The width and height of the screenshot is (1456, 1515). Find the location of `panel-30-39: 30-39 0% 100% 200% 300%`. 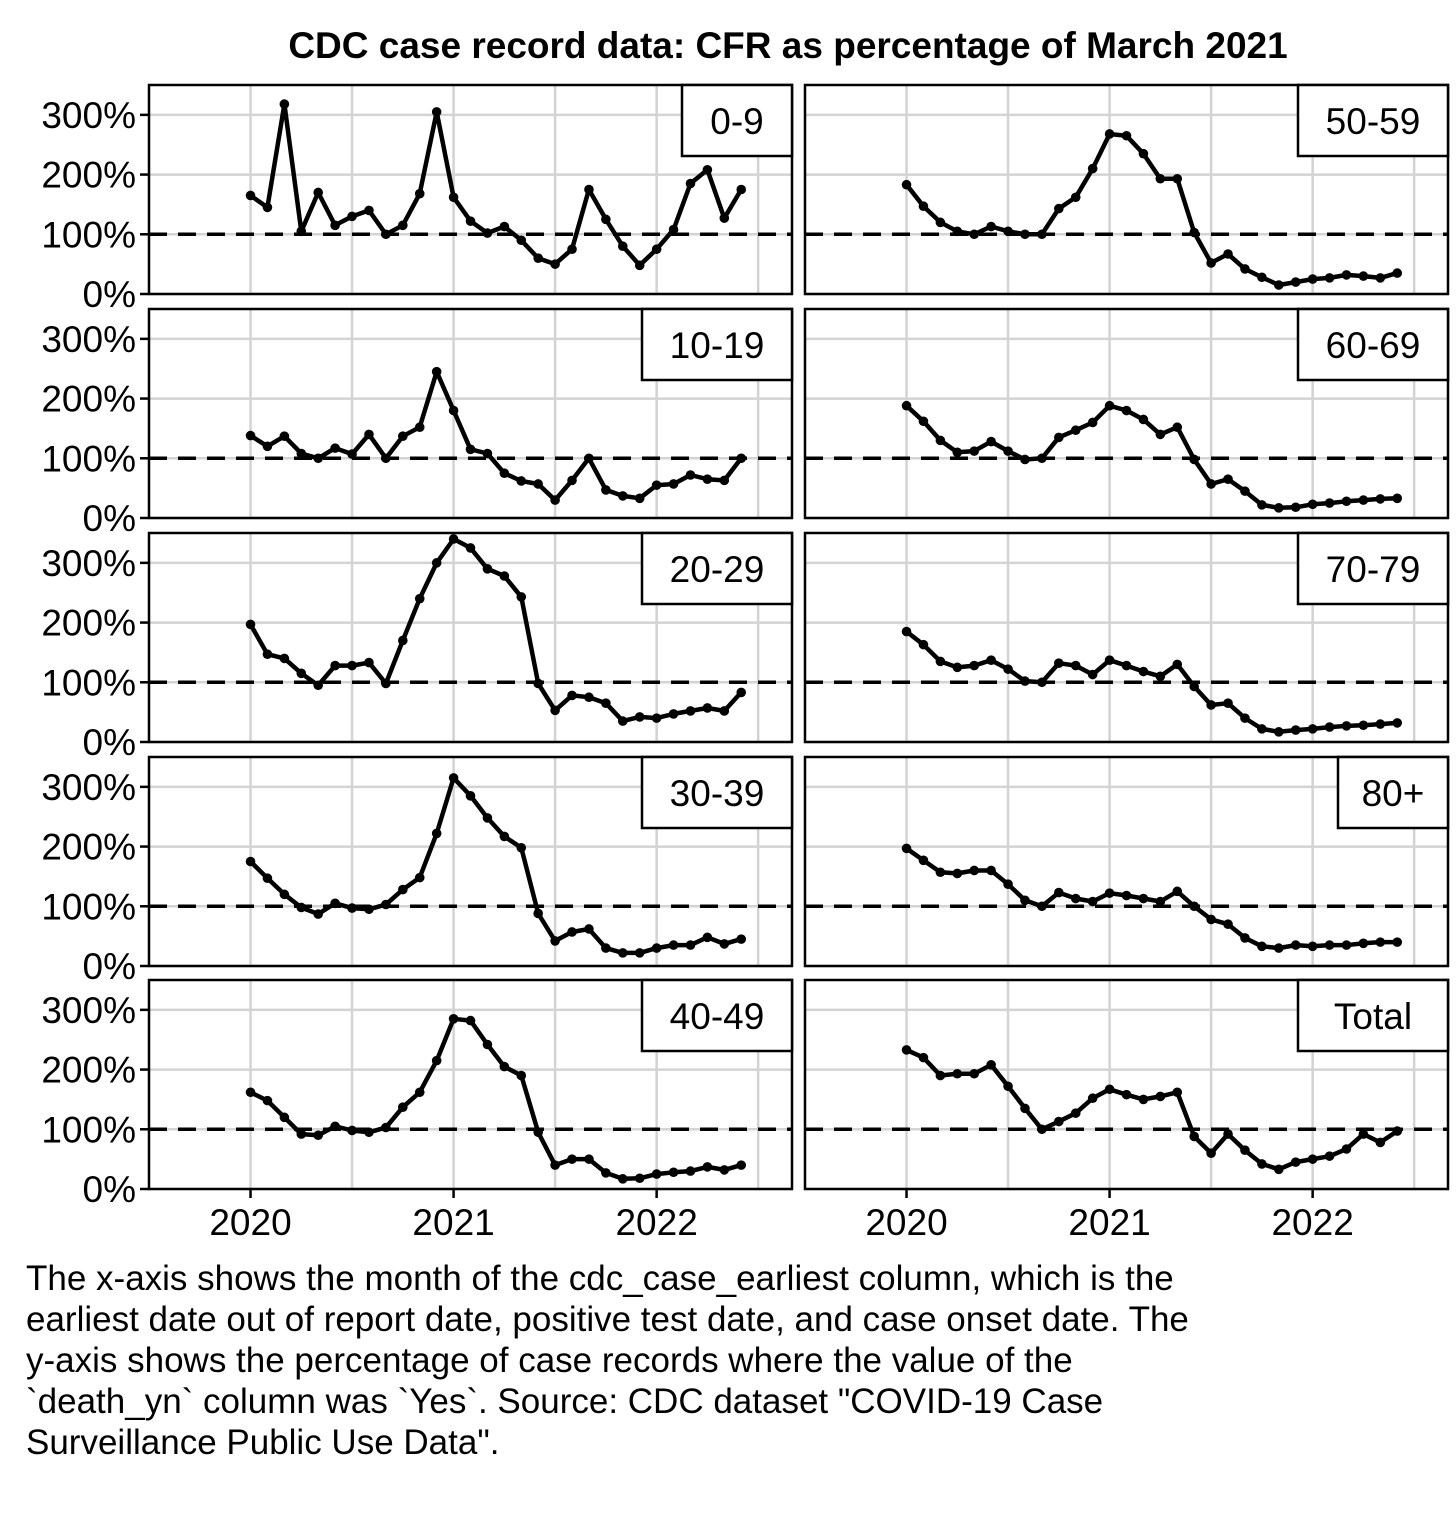

panel-30-39: 30-39 0% 100% 200% 300% is located at coordinates (417, 871).